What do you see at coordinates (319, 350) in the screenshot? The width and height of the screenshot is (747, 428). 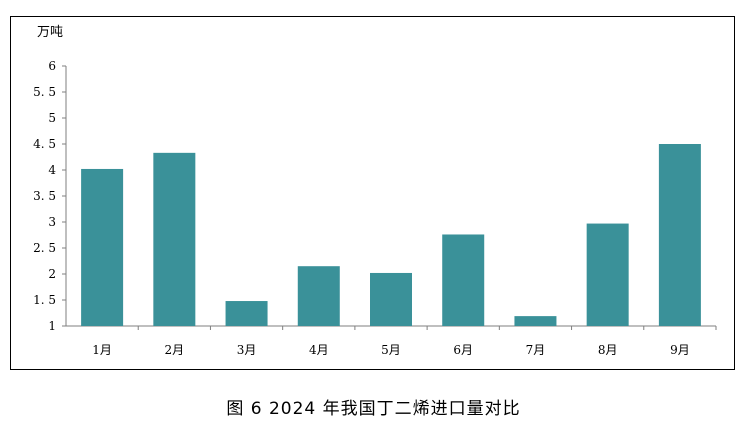 I see `x-tick-label: 4月` at bounding box center [319, 350].